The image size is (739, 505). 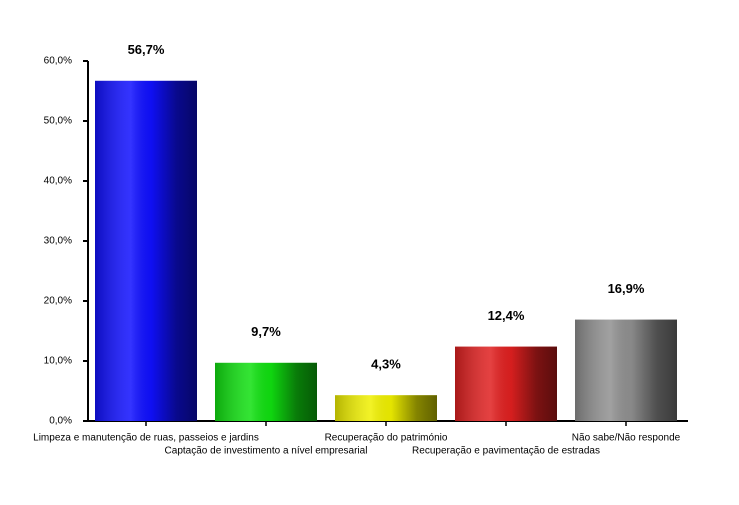 I want to click on value-label: 56,7%, so click(x=146, y=49).